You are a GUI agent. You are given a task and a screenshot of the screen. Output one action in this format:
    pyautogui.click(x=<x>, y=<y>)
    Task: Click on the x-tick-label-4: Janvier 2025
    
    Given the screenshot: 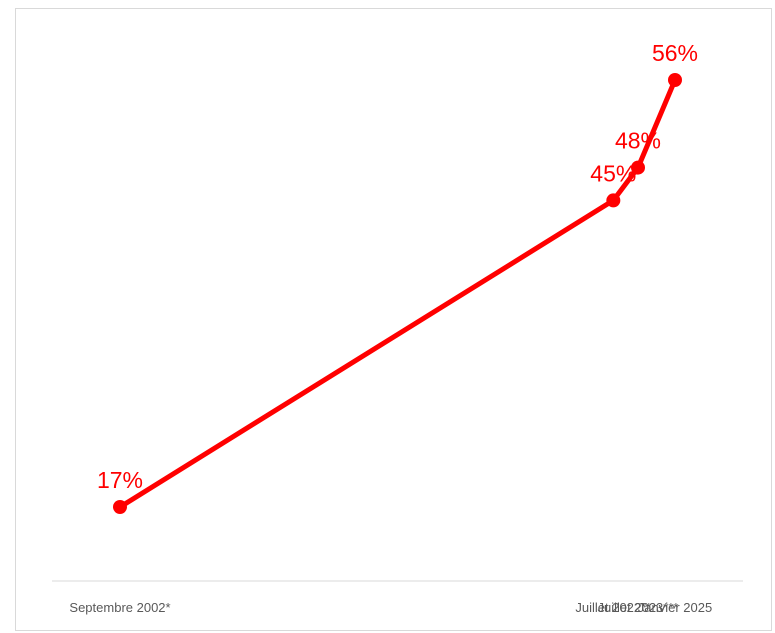 What is the action you would take?
    pyautogui.click(x=675, y=607)
    